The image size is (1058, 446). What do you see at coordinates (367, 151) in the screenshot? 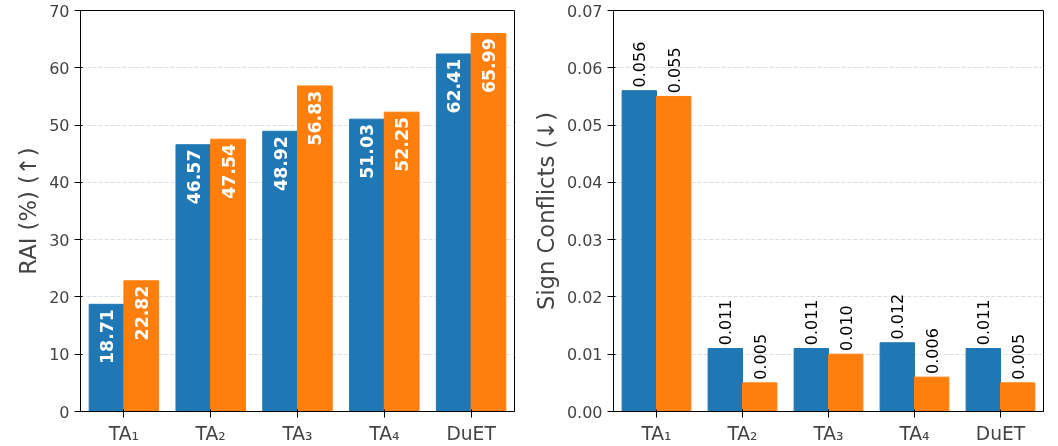
I see `data-label: 51.03` at bounding box center [367, 151].